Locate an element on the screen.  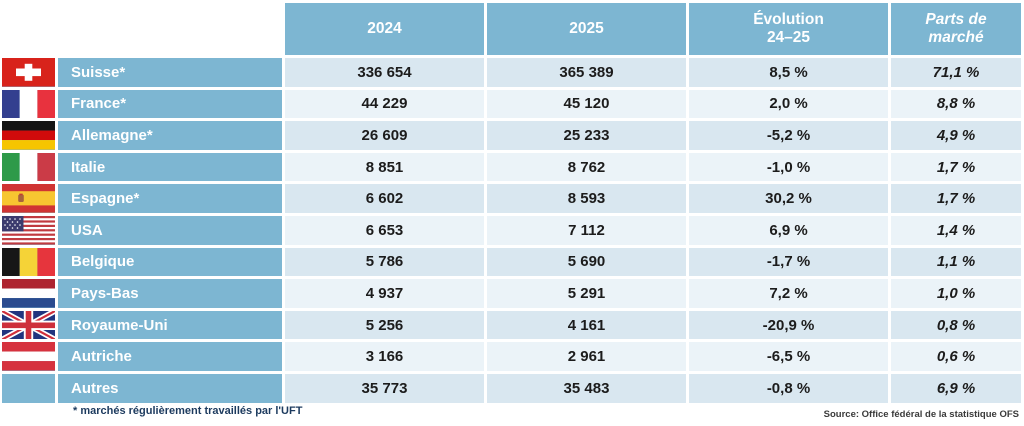
italy-flag-icon is located at coordinates (28, 167).